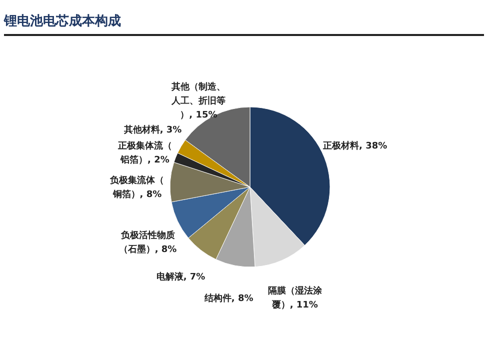  I want to click on slice-label: 其他材料, 3%, so click(152, 130).